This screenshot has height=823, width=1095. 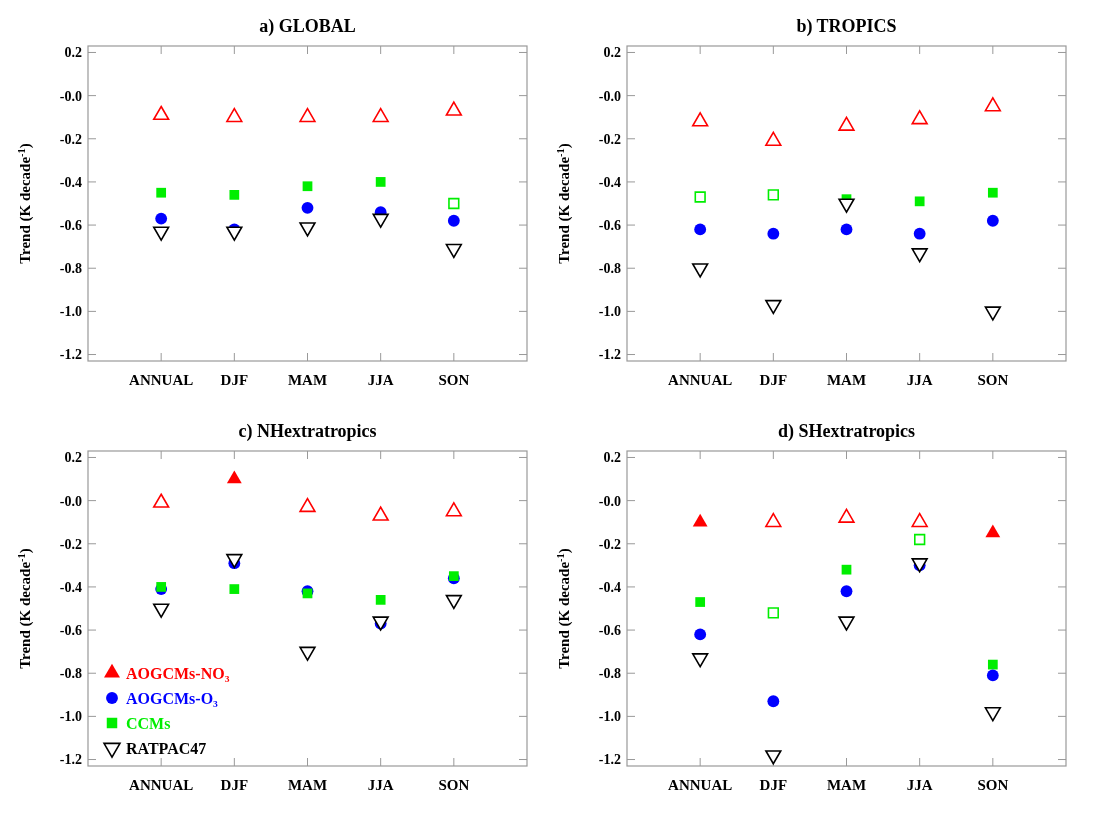 I want to click on chart-title: d) SHextratropics, so click(x=846, y=431).